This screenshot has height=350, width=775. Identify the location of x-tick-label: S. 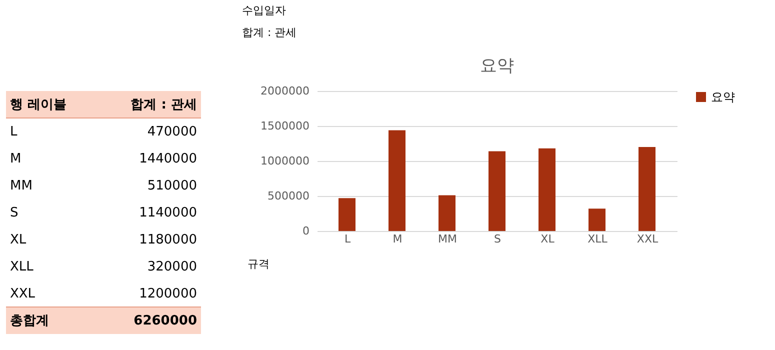
(498, 239).